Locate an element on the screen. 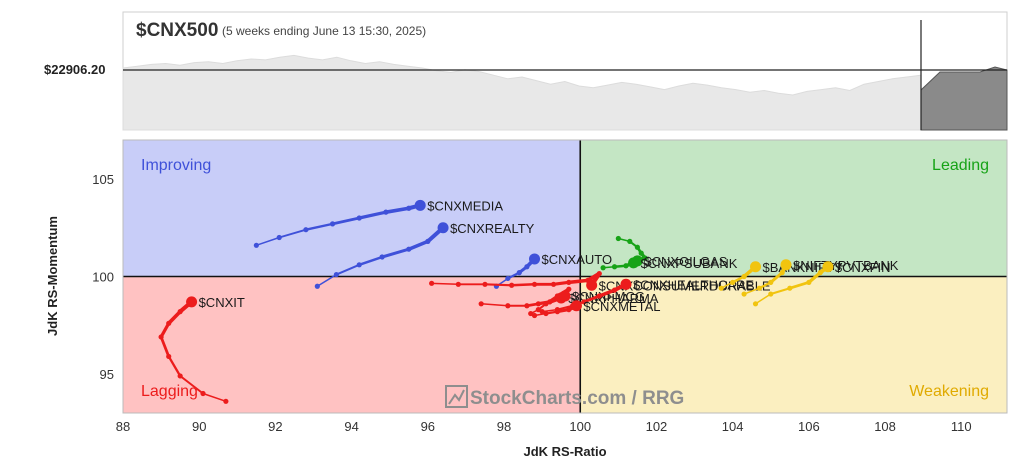  x-tick-label: 100 is located at coordinates (580, 426).